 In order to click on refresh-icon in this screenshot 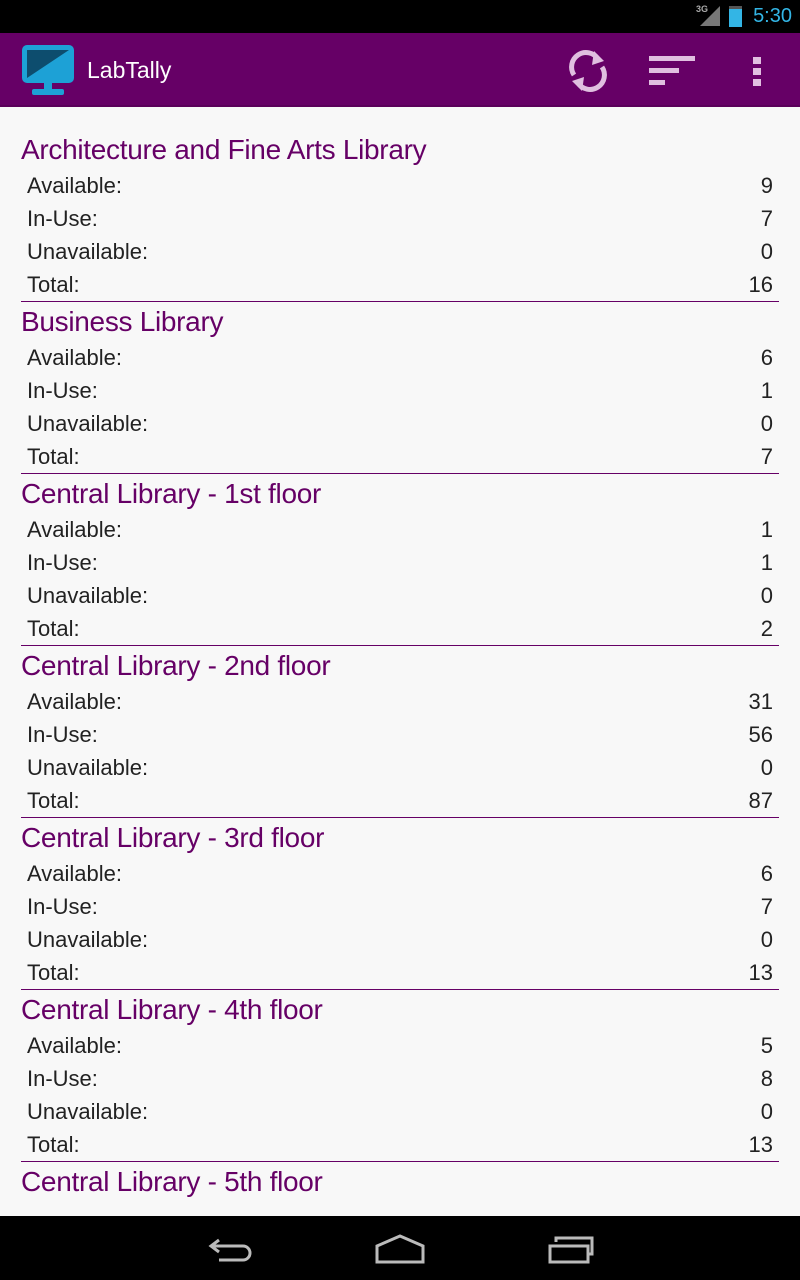, I will do `click(588, 71)`.